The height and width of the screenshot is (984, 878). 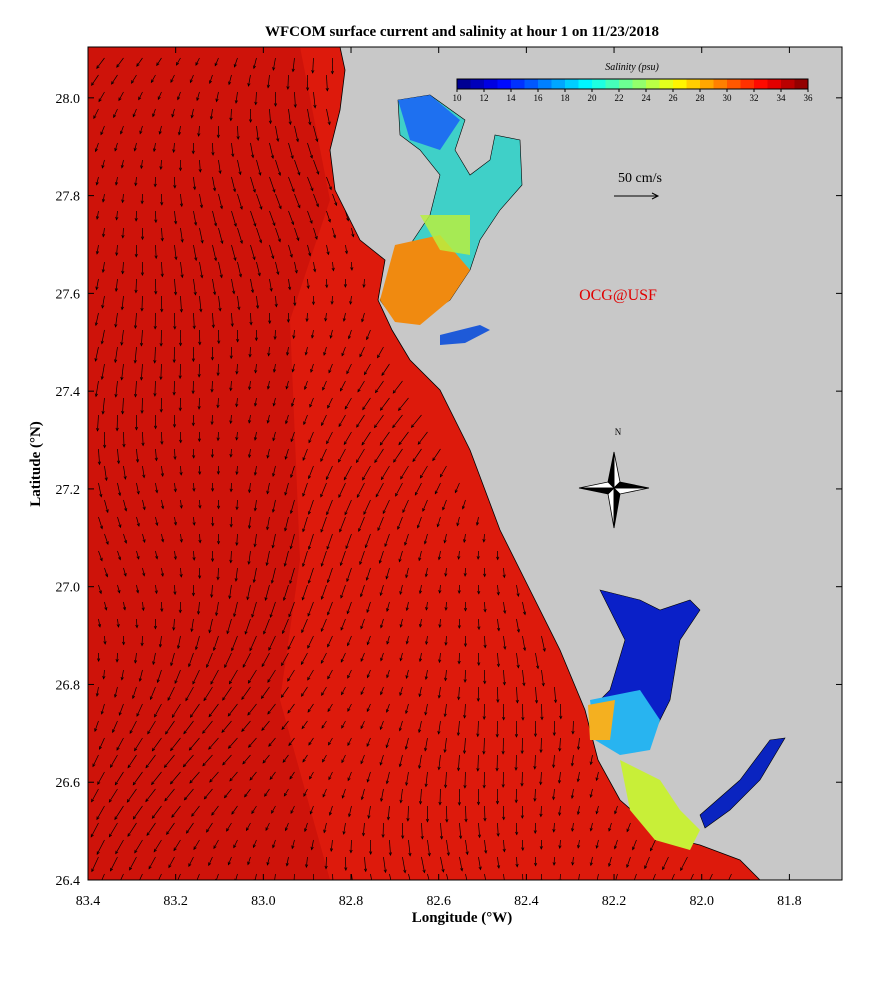 What do you see at coordinates (593, 98) in the screenshot?
I see `colorbar-tick-label: 20` at bounding box center [593, 98].